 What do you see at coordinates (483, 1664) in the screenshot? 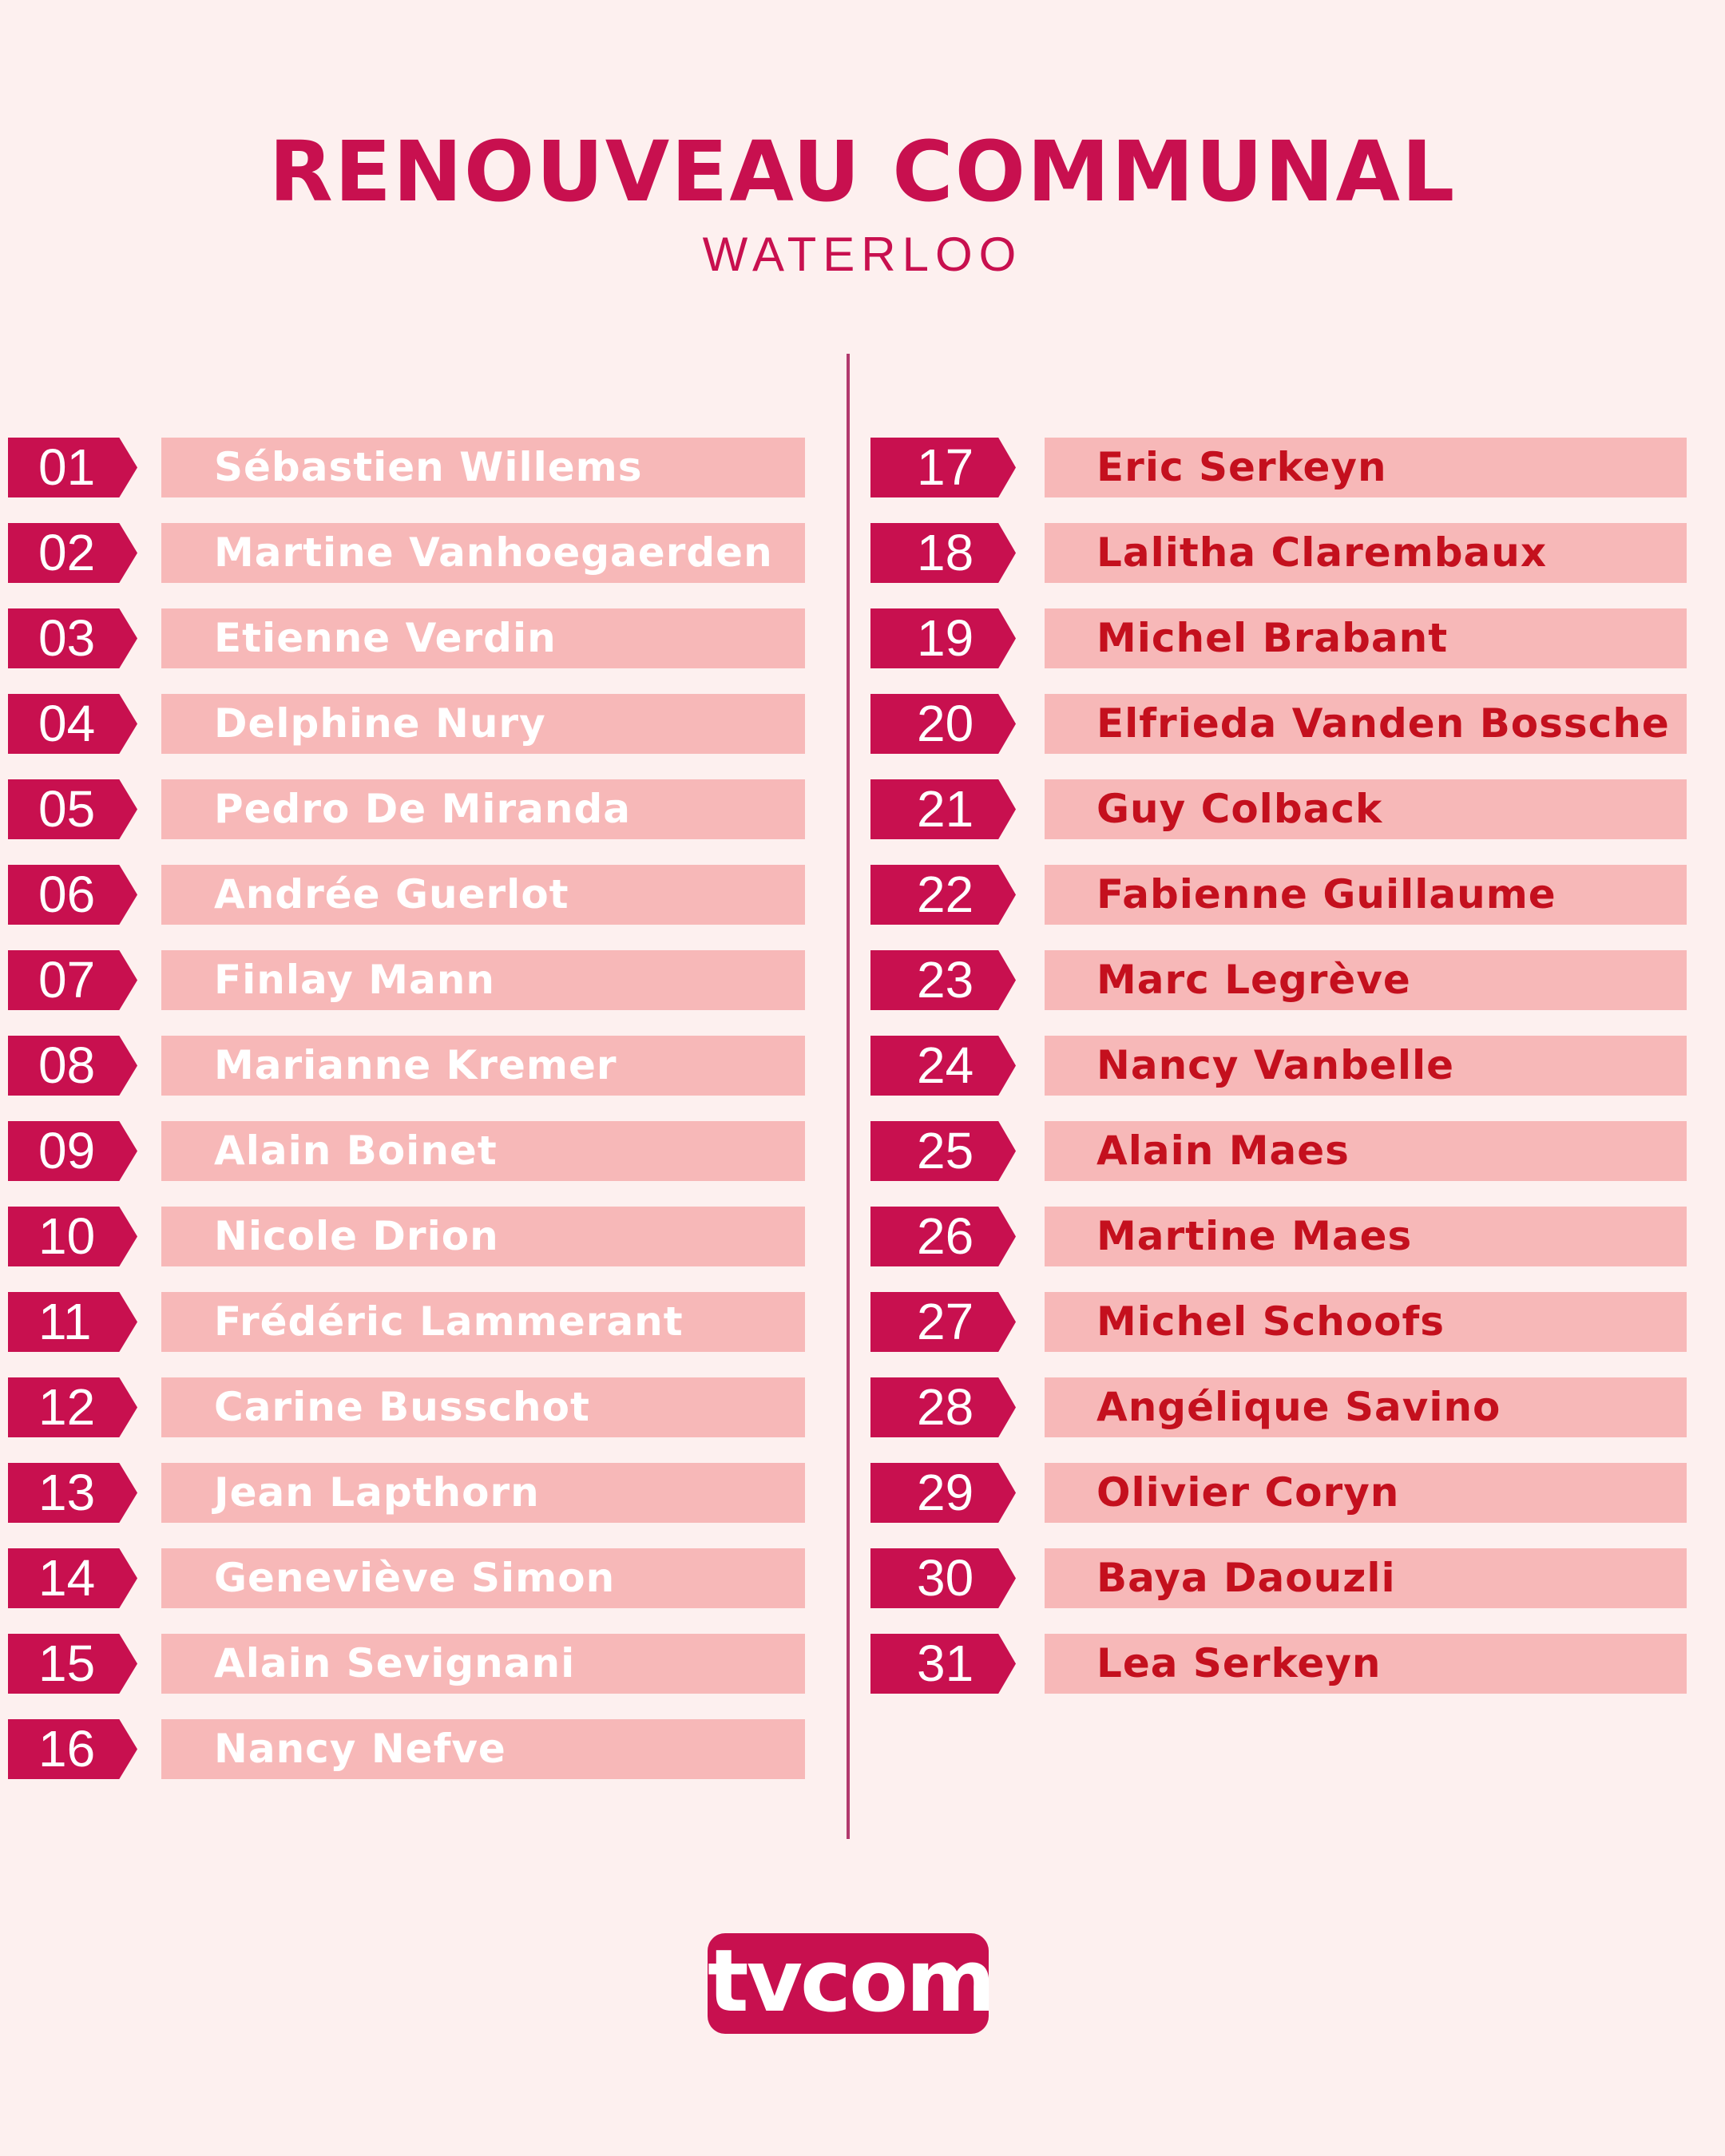
I see `candidate-name: Alain Sevignani` at bounding box center [483, 1664].